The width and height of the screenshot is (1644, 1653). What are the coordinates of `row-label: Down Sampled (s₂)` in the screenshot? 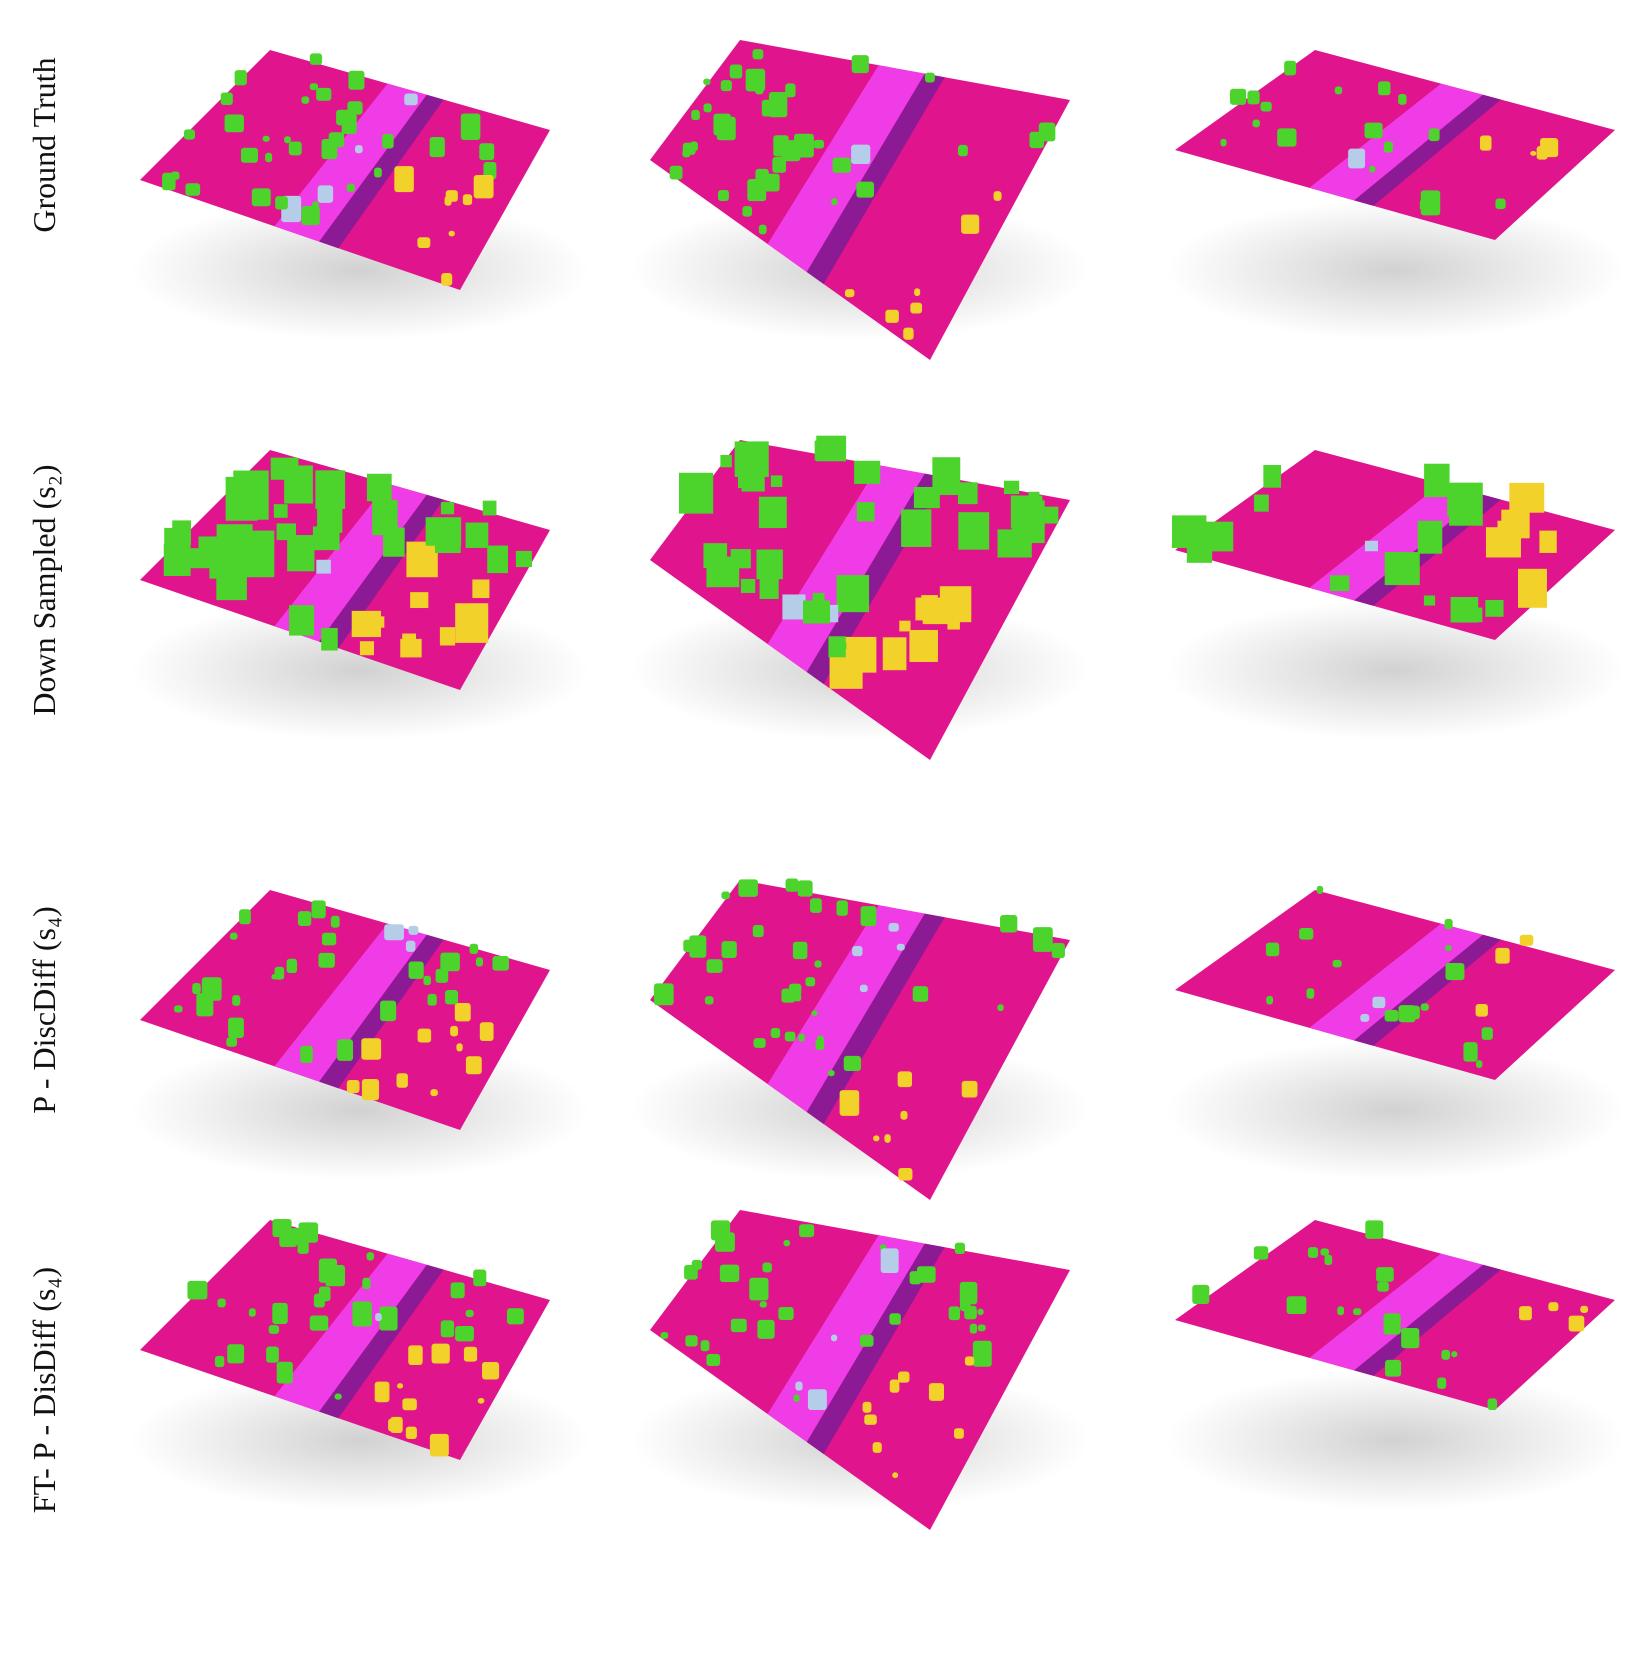 It's located at (44, 589).